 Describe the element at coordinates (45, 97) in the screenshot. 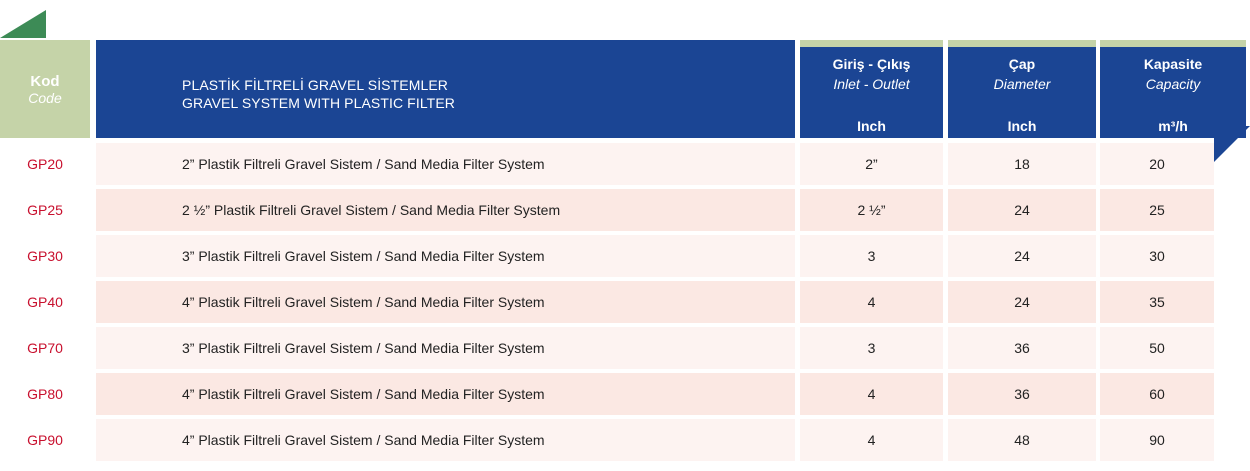

I see `code-header-en: Code` at that location.